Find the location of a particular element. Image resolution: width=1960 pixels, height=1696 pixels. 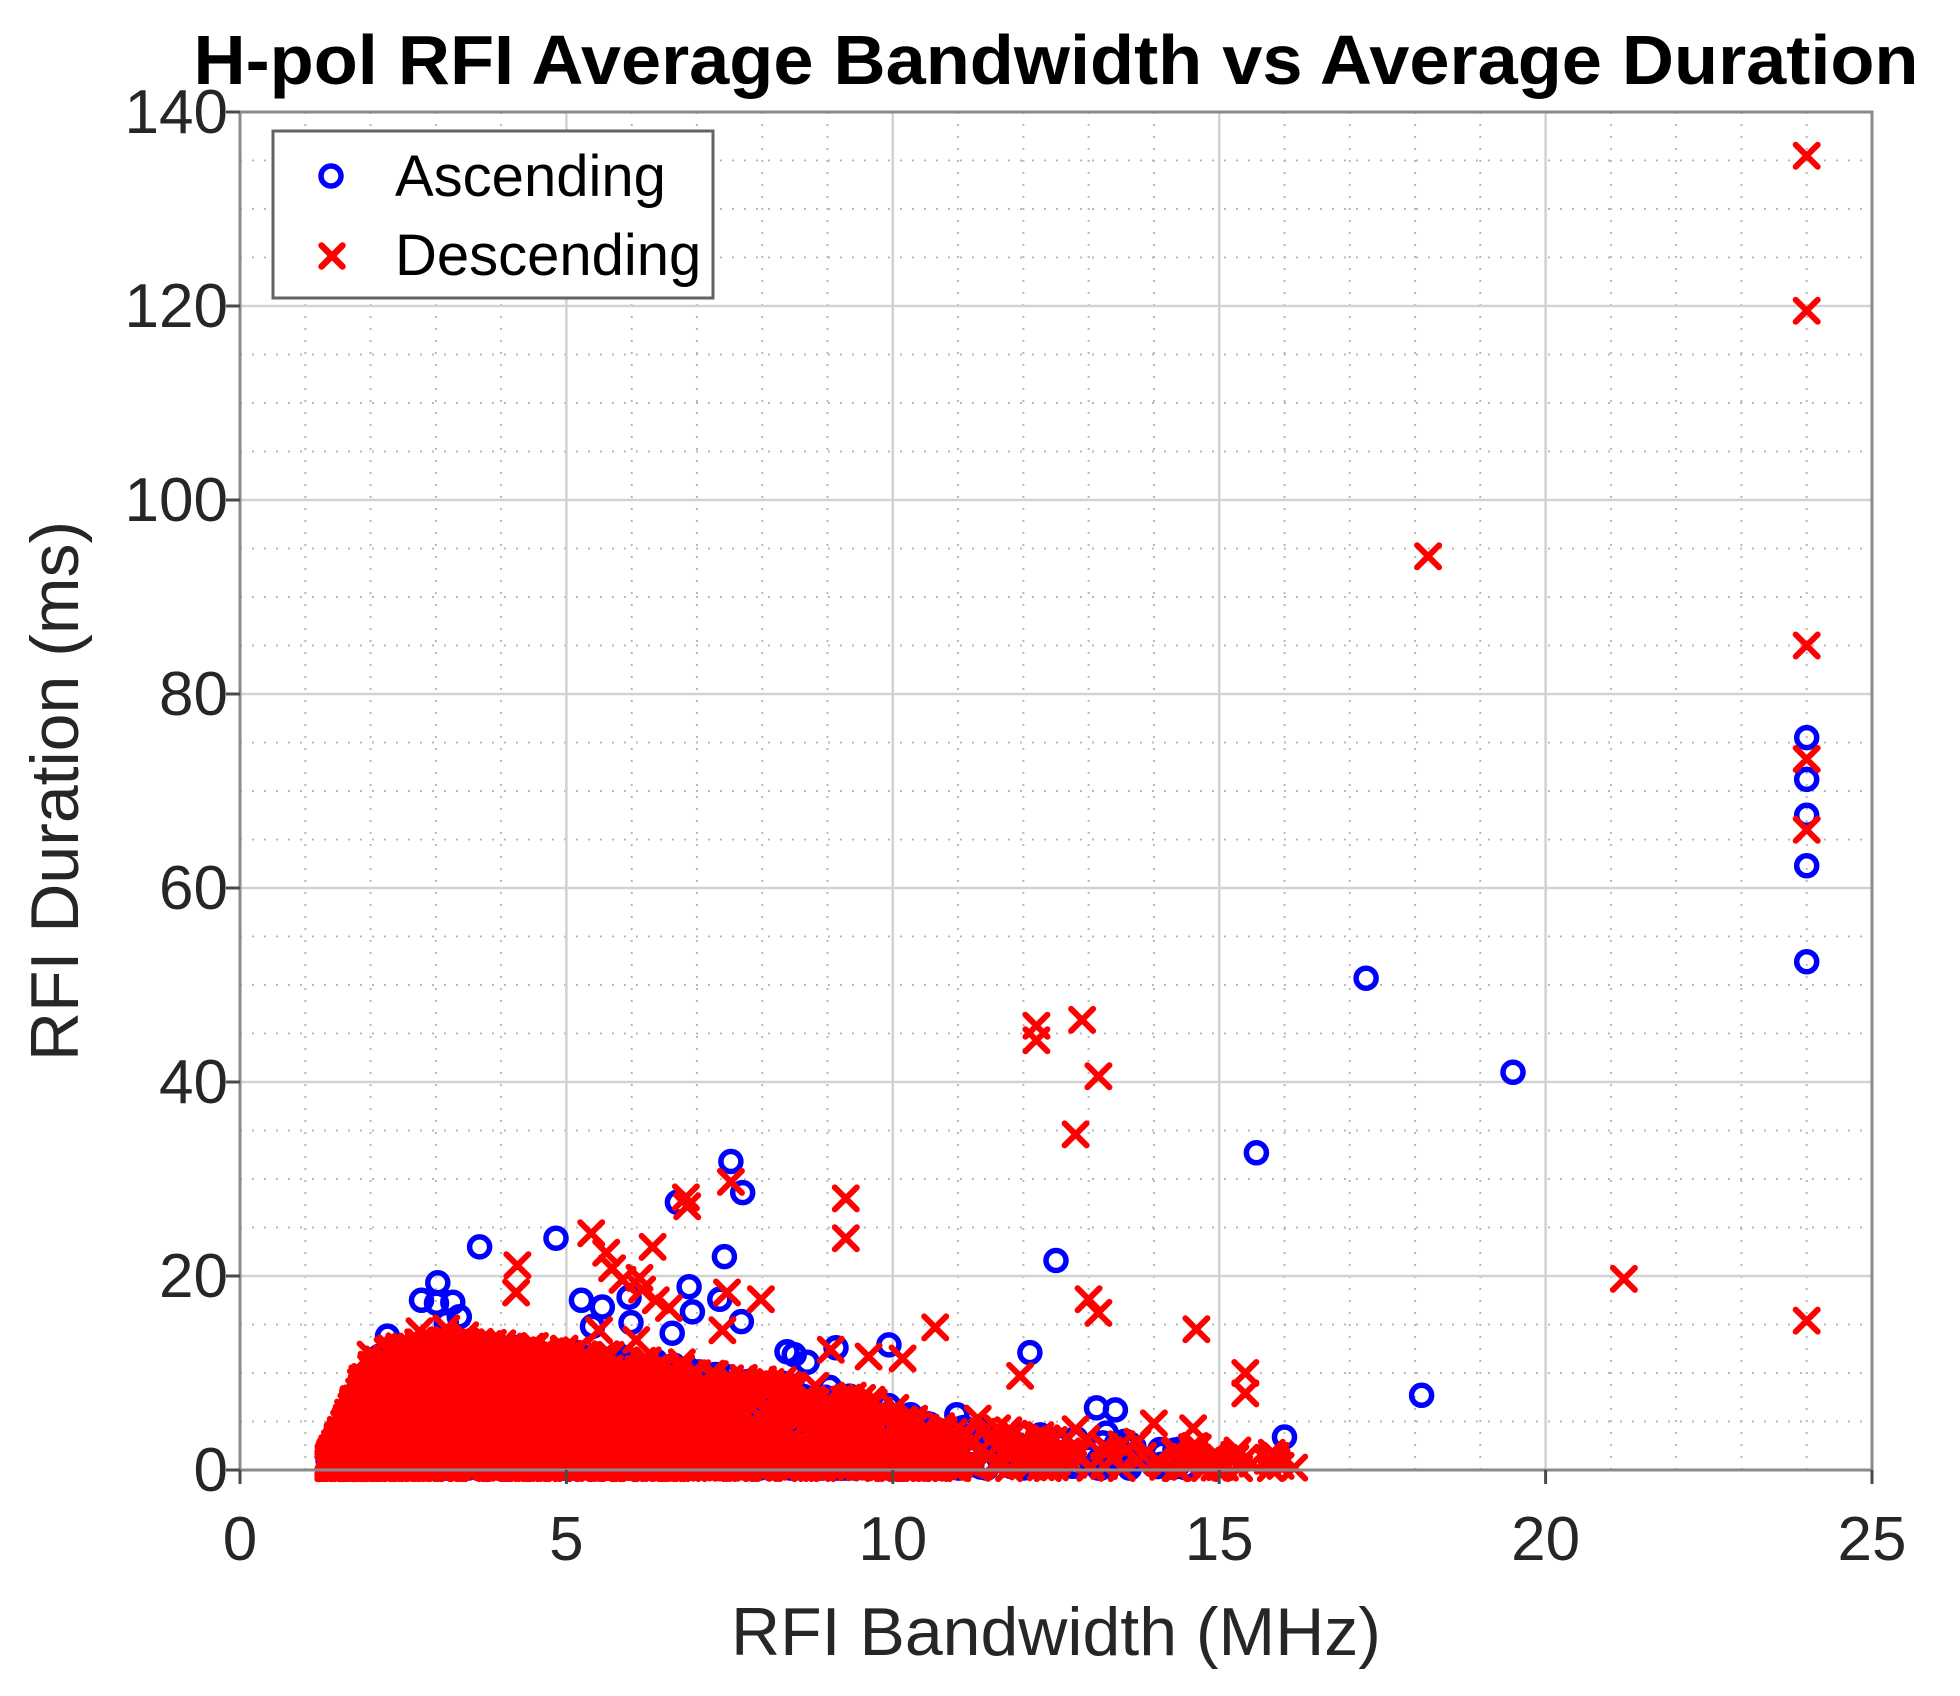

x-tick-label: 5 is located at coordinates (566, 1539).